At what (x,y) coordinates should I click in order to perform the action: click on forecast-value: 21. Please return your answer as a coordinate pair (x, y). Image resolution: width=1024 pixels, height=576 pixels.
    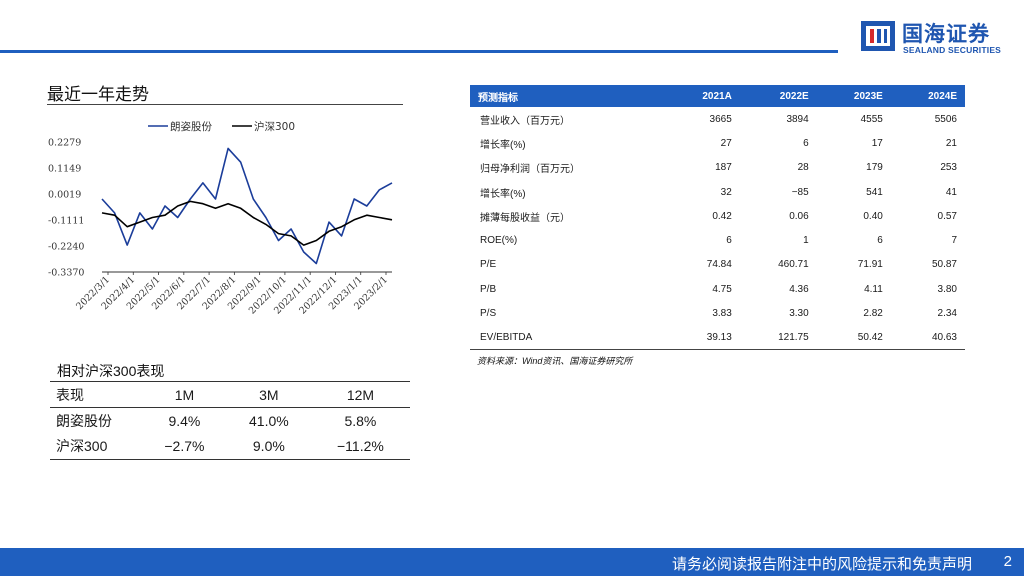
    Looking at the image, I should click on (951, 143).